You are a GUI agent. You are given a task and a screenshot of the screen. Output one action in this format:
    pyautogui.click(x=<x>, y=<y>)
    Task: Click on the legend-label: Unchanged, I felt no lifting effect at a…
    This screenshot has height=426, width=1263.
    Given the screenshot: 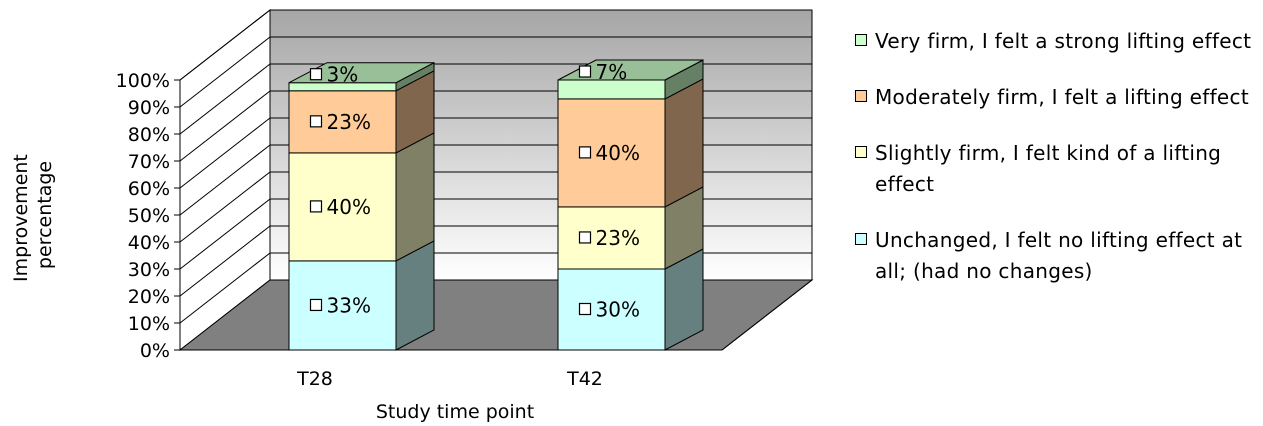 What is the action you would take?
    pyautogui.click(x=1059, y=255)
    